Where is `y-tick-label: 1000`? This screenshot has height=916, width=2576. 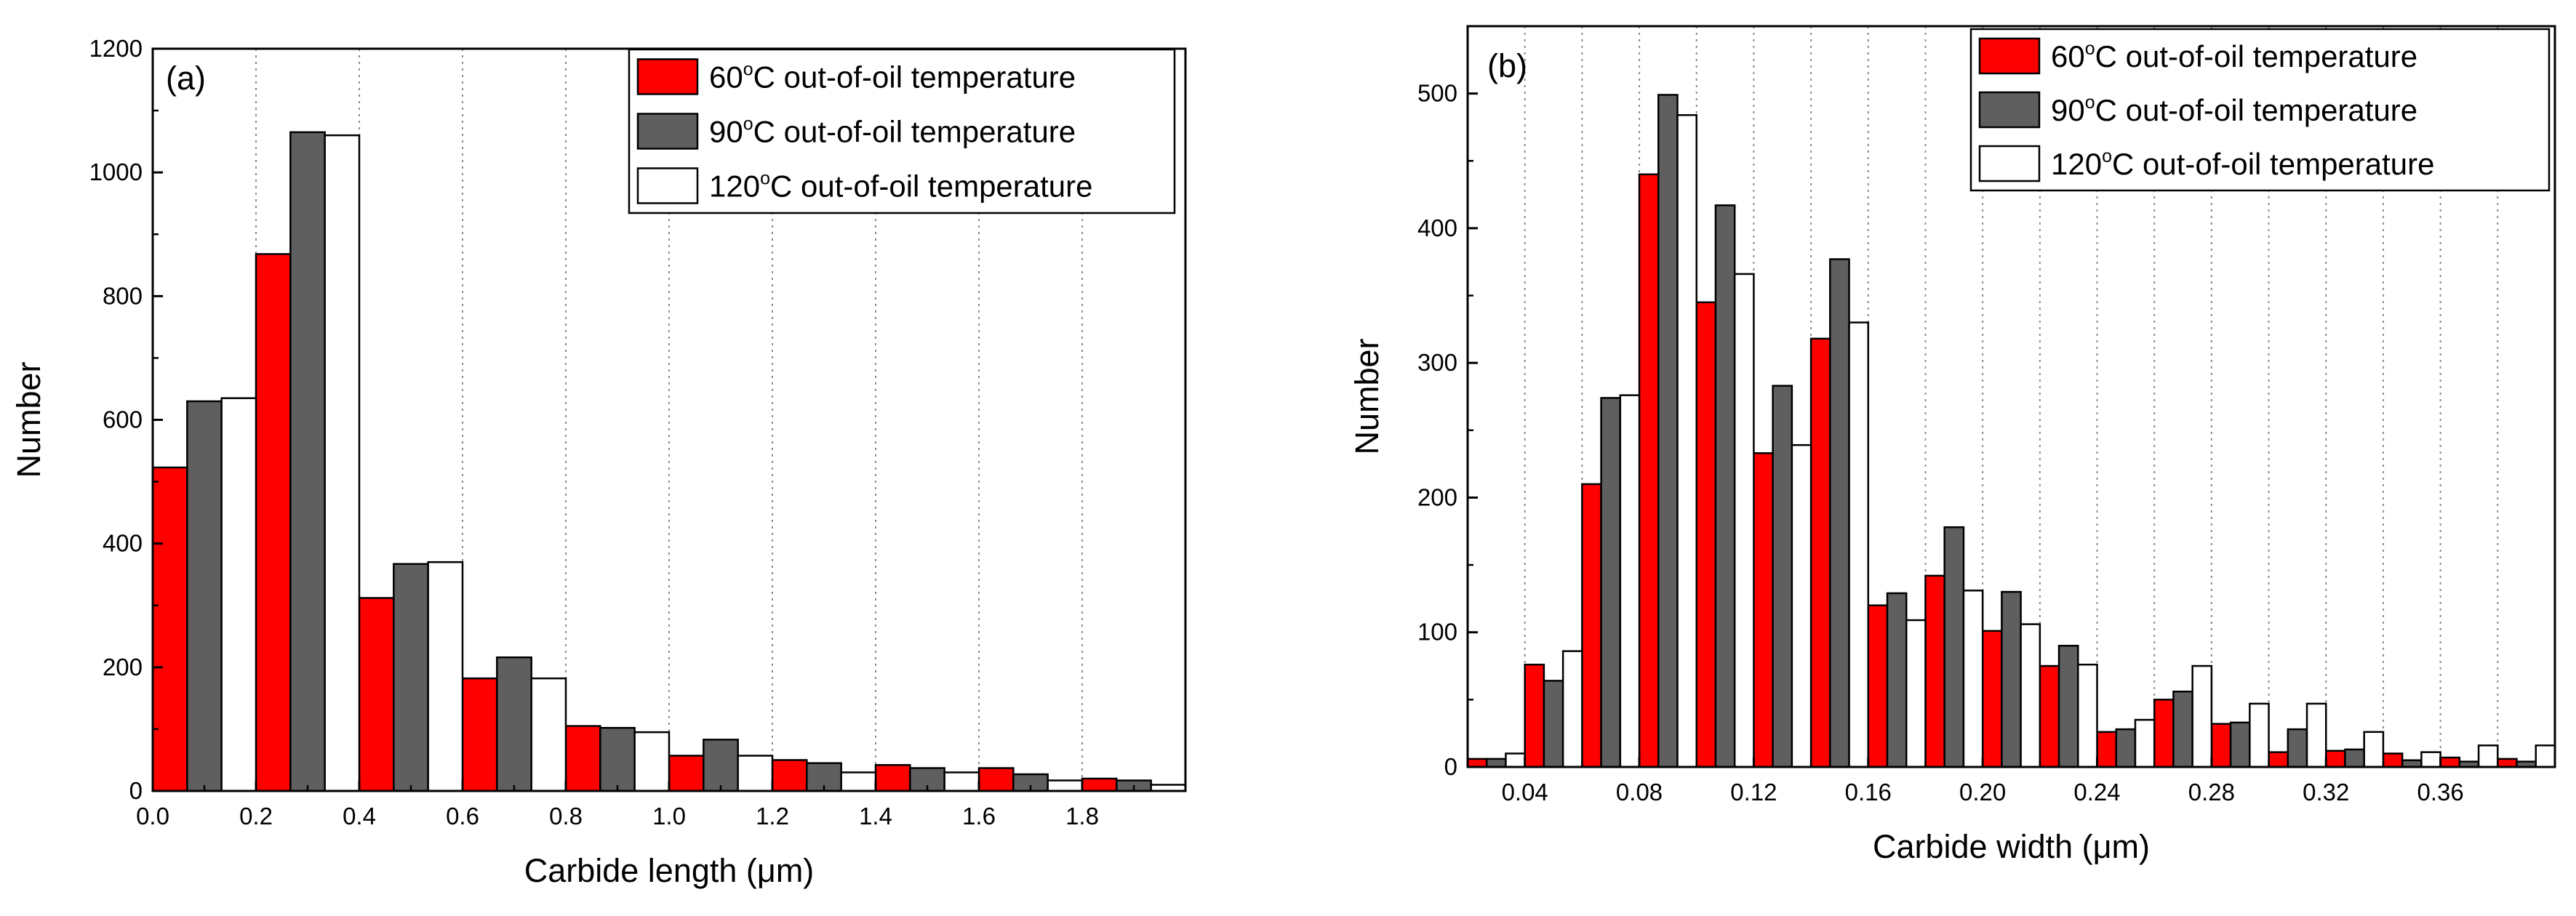
y-tick-label: 1000 is located at coordinates (116, 171).